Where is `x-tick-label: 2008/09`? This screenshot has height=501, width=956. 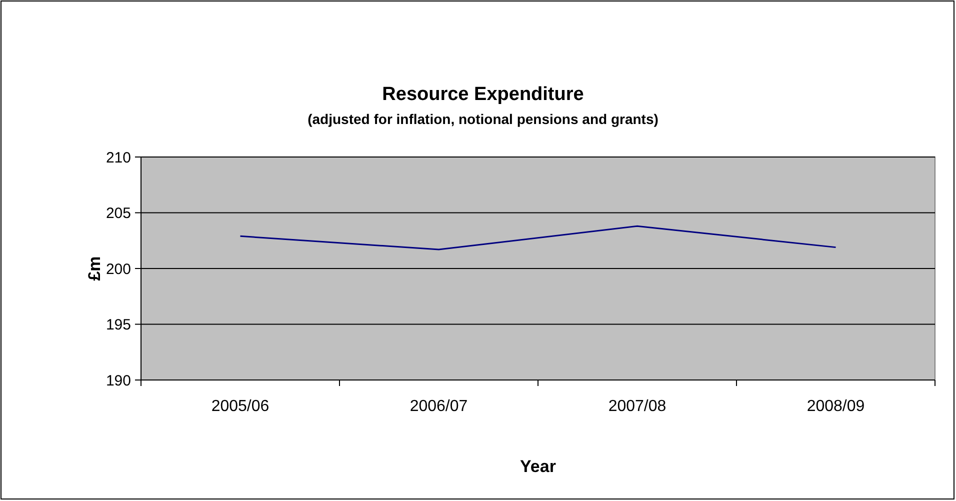 x-tick-label: 2008/09 is located at coordinates (835, 406).